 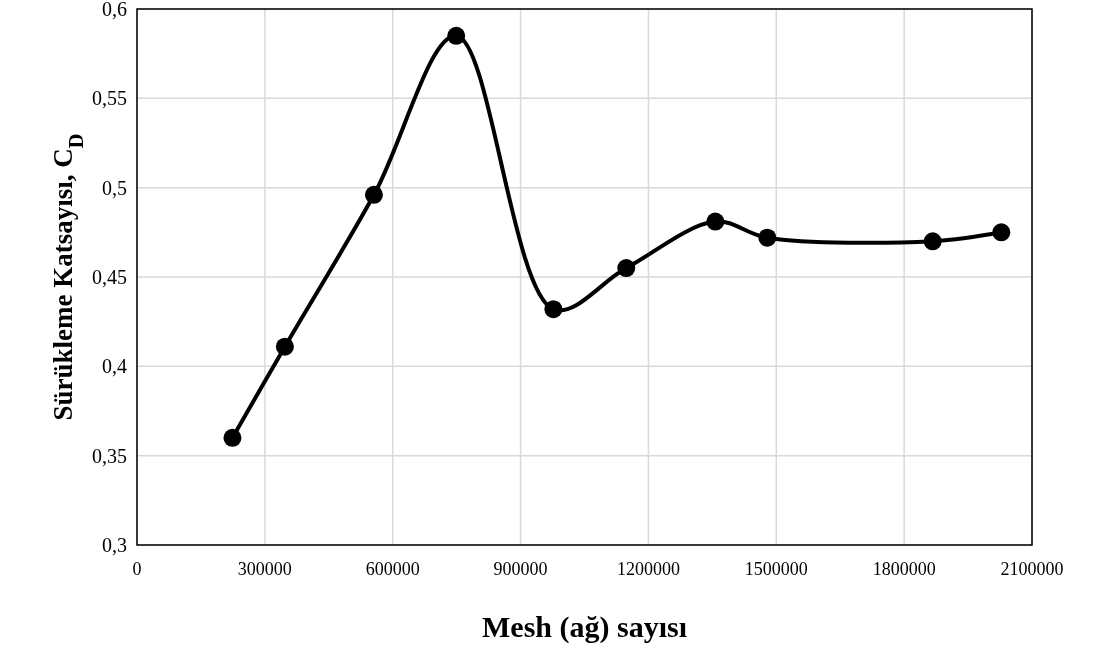 I want to click on y-tick-label: 0,6, so click(x=114, y=10).